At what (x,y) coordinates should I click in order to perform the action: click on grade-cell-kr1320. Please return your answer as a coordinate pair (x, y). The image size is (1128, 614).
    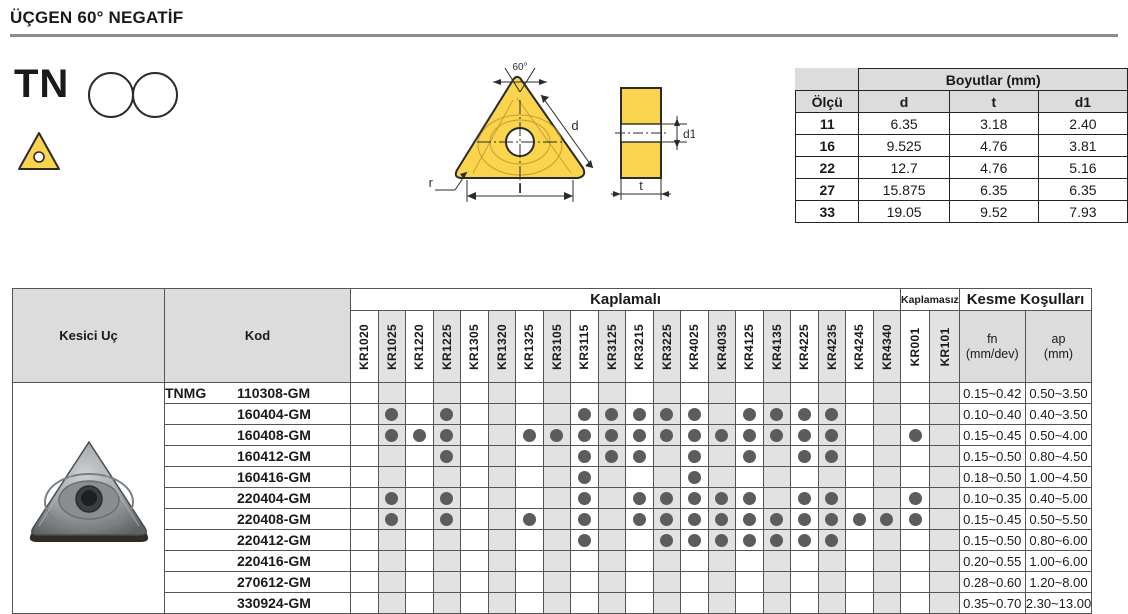
    Looking at the image, I should click on (501, 519).